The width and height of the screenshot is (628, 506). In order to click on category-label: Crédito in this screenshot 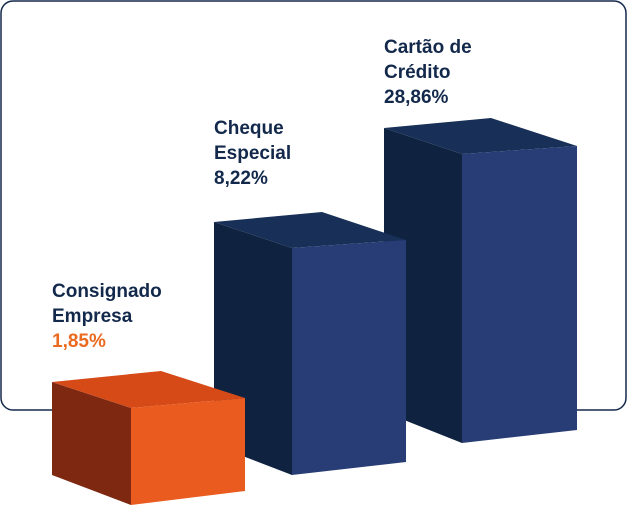, I will do `click(417, 72)`.